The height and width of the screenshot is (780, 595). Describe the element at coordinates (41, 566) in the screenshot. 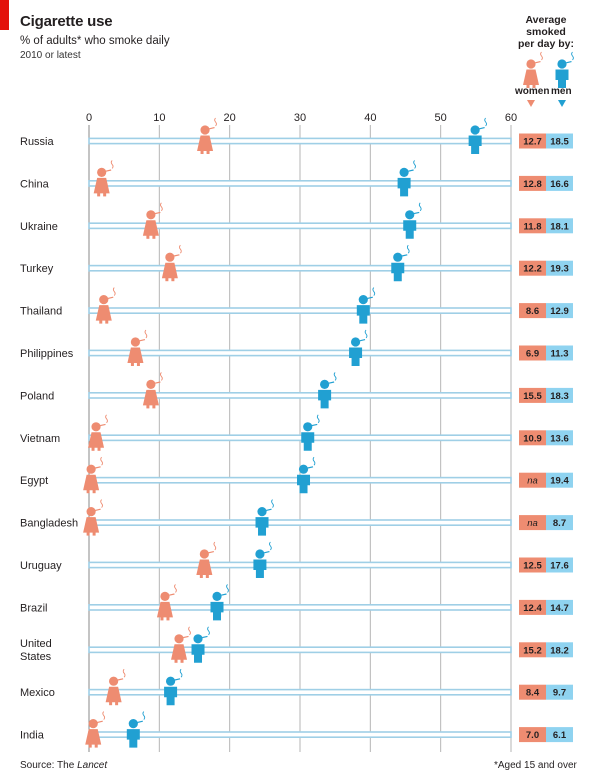

I see `country-label-line: Uruguay` at that location.